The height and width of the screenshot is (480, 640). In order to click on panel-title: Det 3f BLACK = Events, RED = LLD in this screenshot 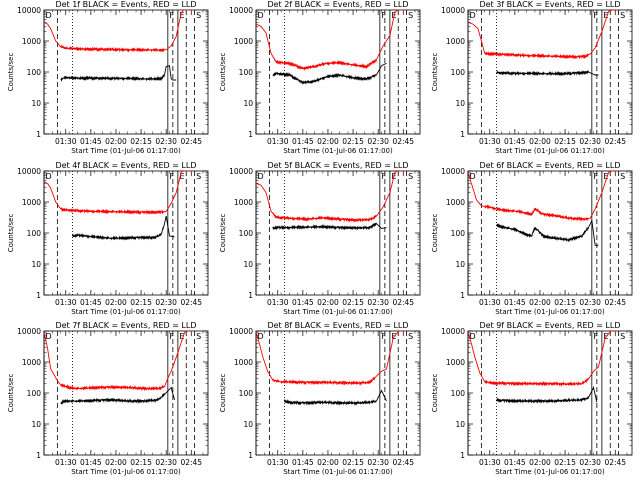, I will do `click(549, 4)`.